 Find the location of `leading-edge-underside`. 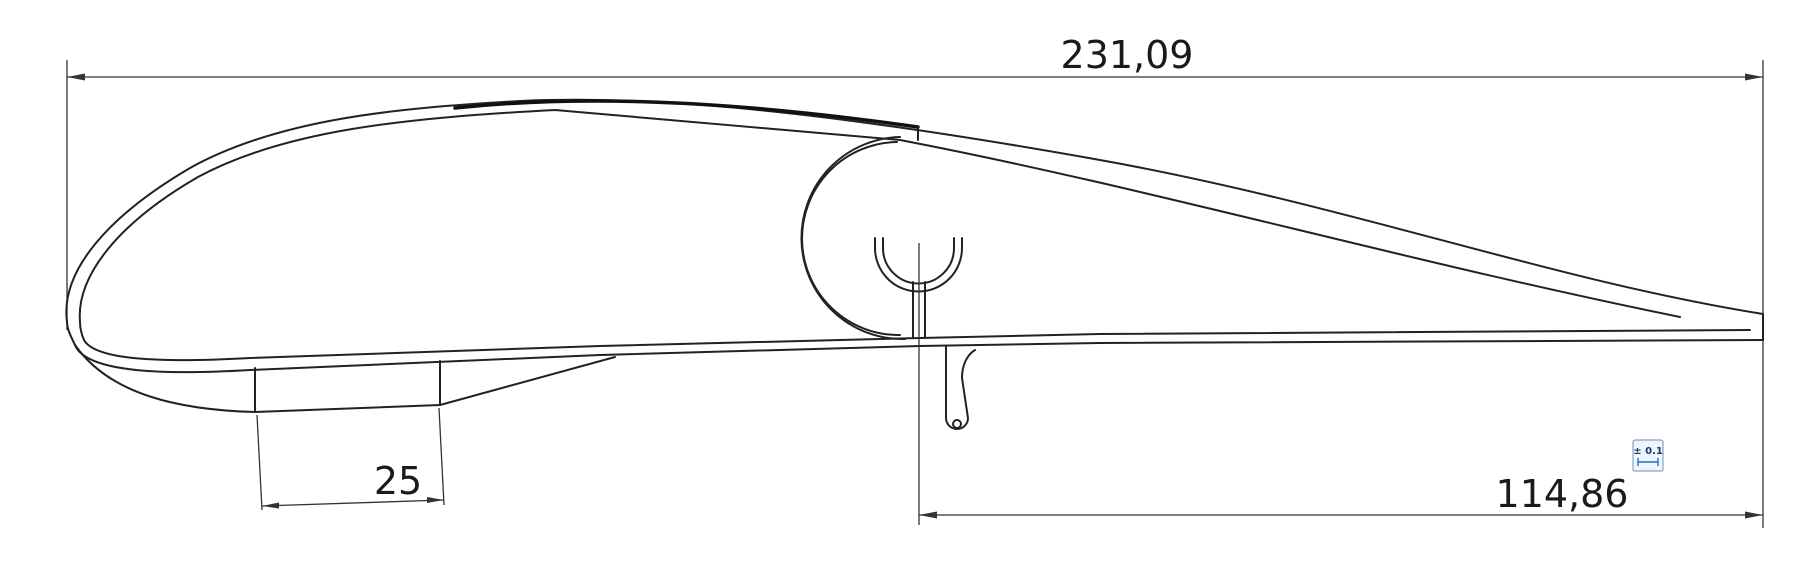

leading-edge-underside is located at coordinates (165, 378).